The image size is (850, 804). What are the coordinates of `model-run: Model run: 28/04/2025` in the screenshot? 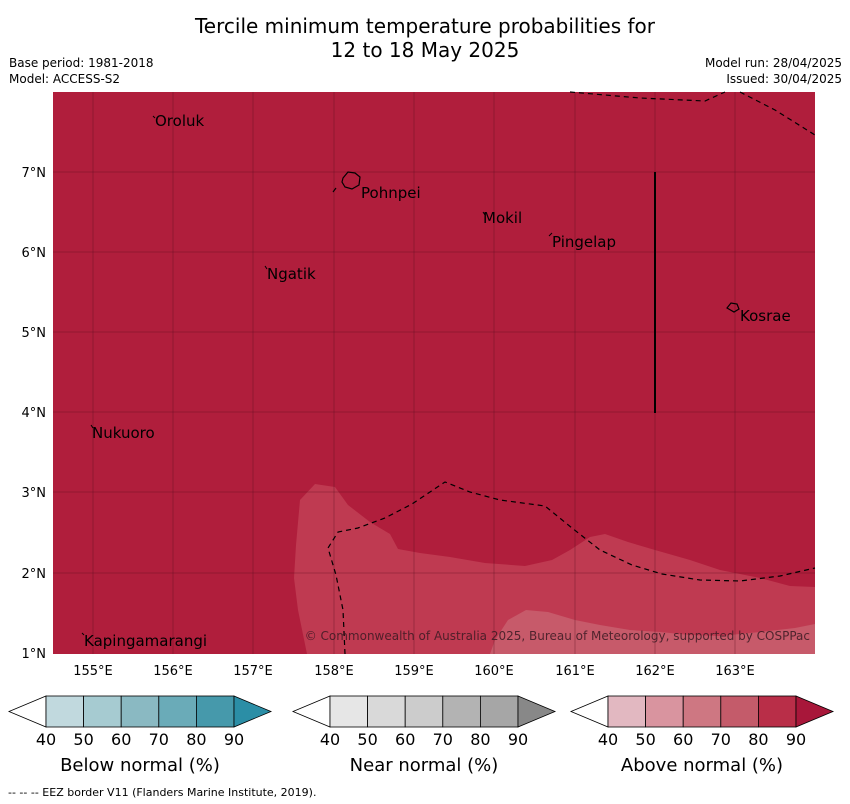 It's located at (773, 63).